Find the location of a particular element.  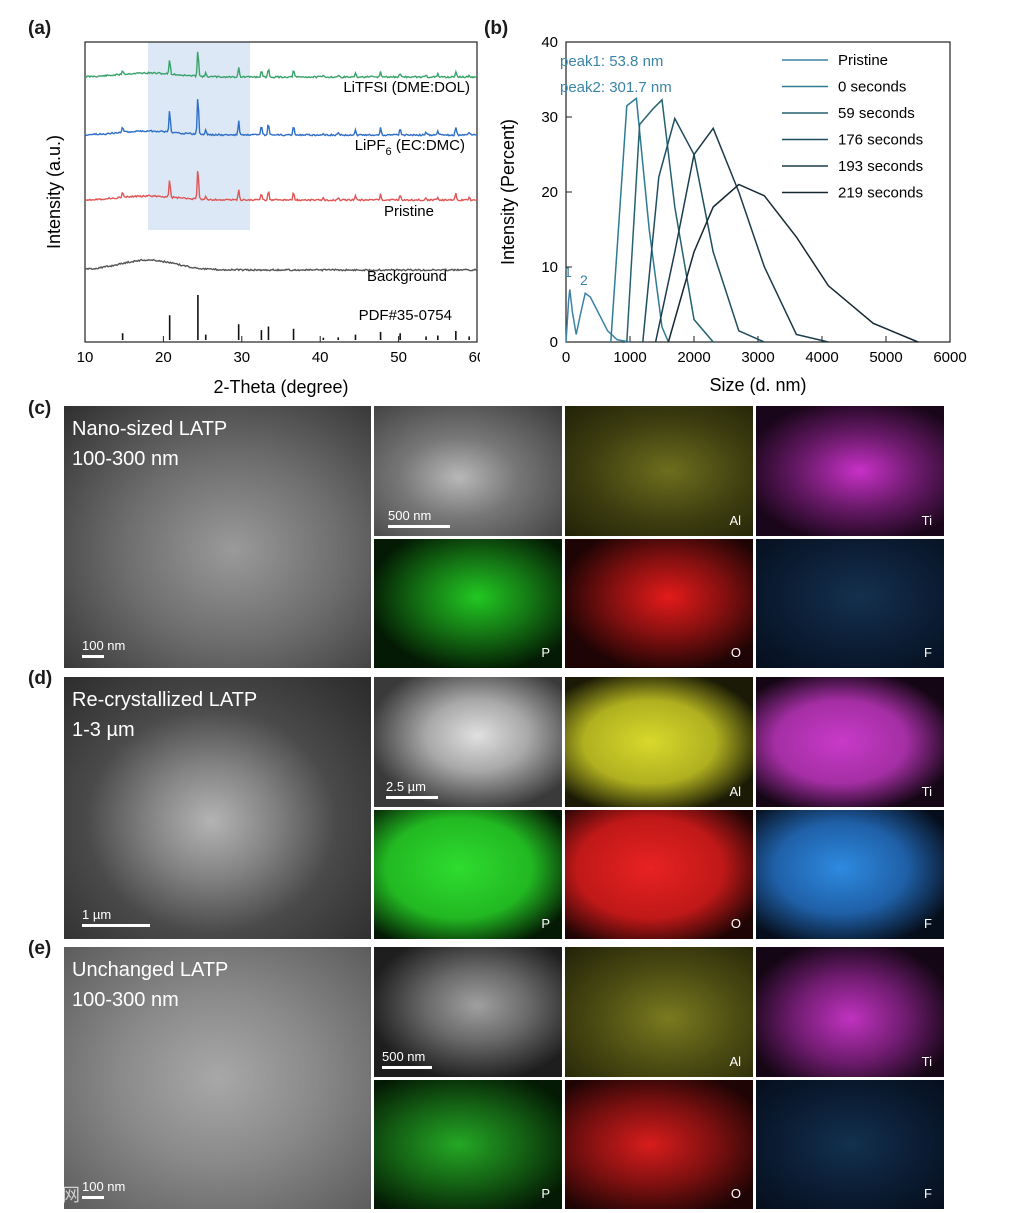

dls-y-ticks: 0 10 20 30 40 is located at coordinates (556, 192).